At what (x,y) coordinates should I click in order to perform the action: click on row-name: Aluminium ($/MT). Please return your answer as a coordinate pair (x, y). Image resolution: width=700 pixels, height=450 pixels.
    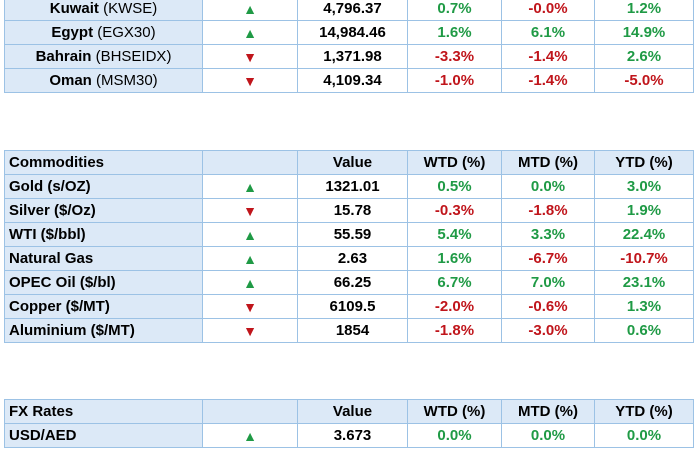
    Looking at the image, I should click on (103, 330).